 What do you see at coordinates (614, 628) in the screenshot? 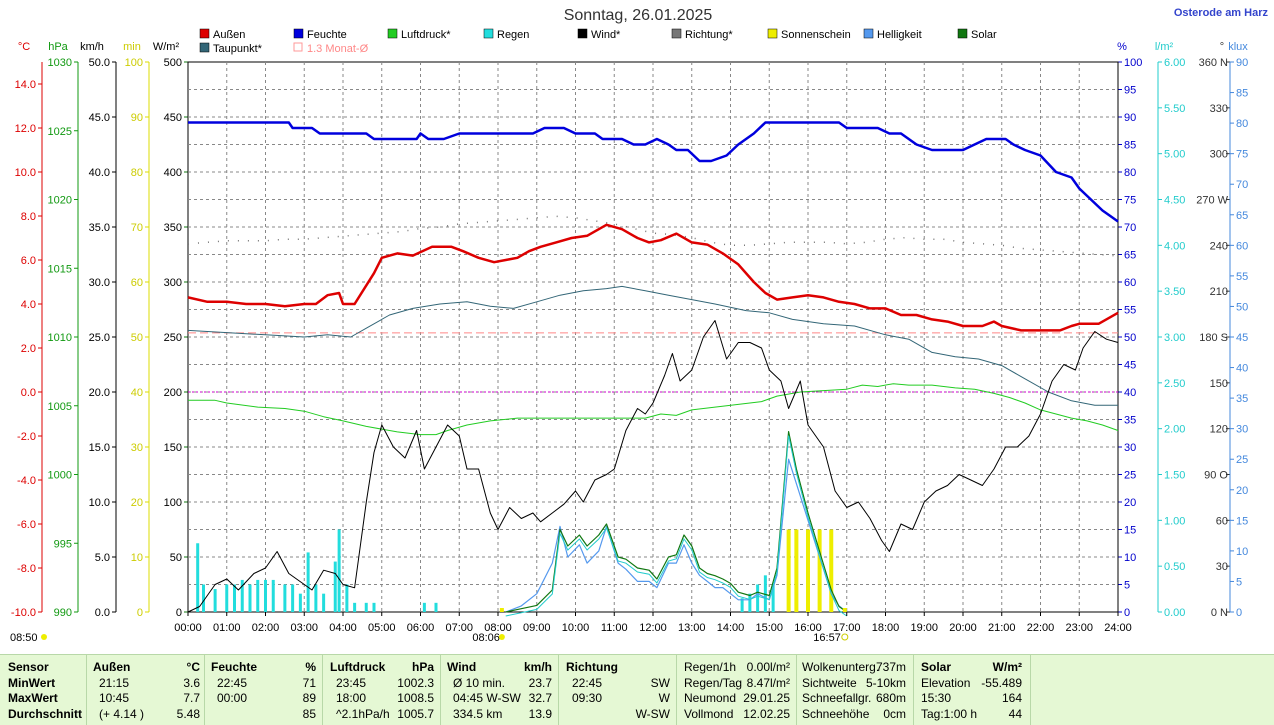
I see `x-tick-label: 11:00` at bounding box center [614, 628].